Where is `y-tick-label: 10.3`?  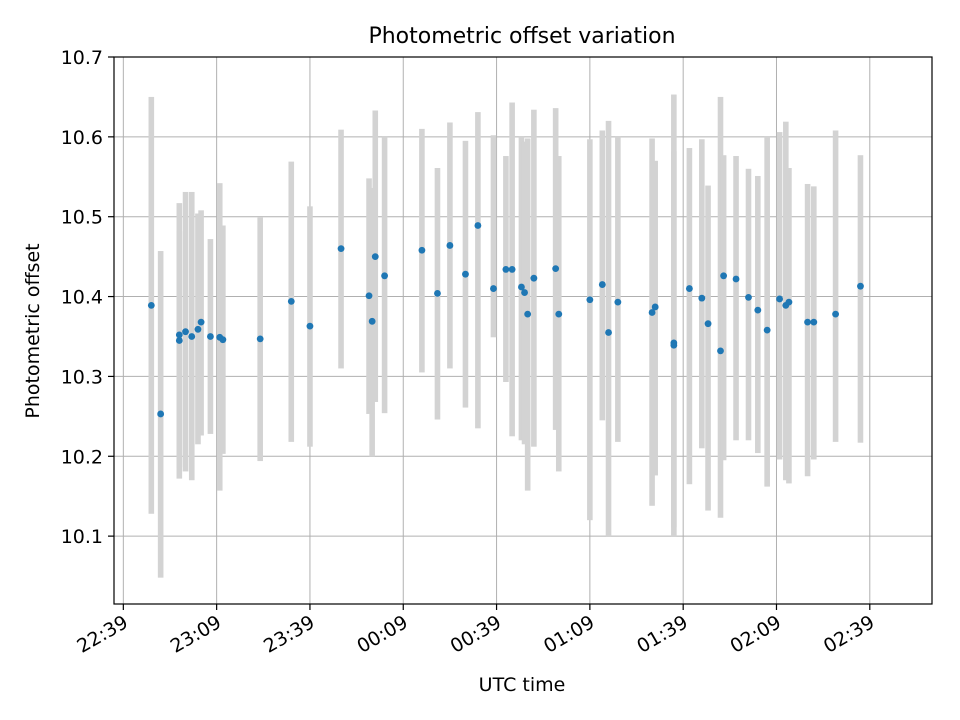 y-tick-label: 10.3 is located at coordinates (82, 377).